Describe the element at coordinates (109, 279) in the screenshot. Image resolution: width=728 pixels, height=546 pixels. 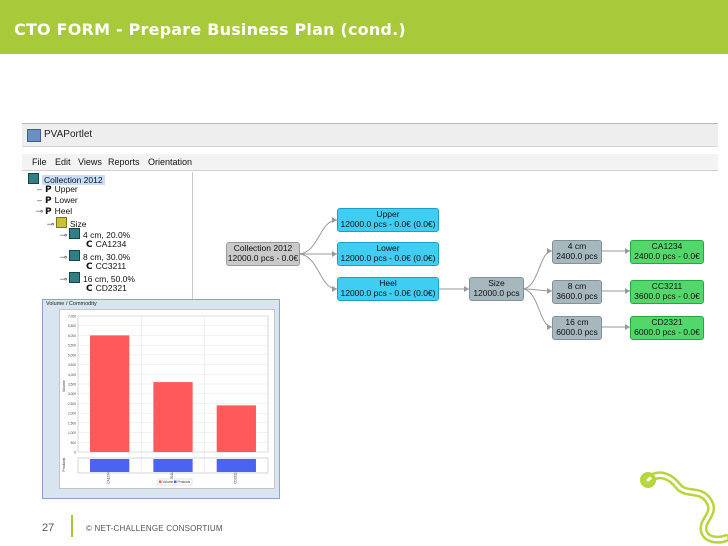
I see `tree-item-label: 16 cm, 50.0%` at that location.